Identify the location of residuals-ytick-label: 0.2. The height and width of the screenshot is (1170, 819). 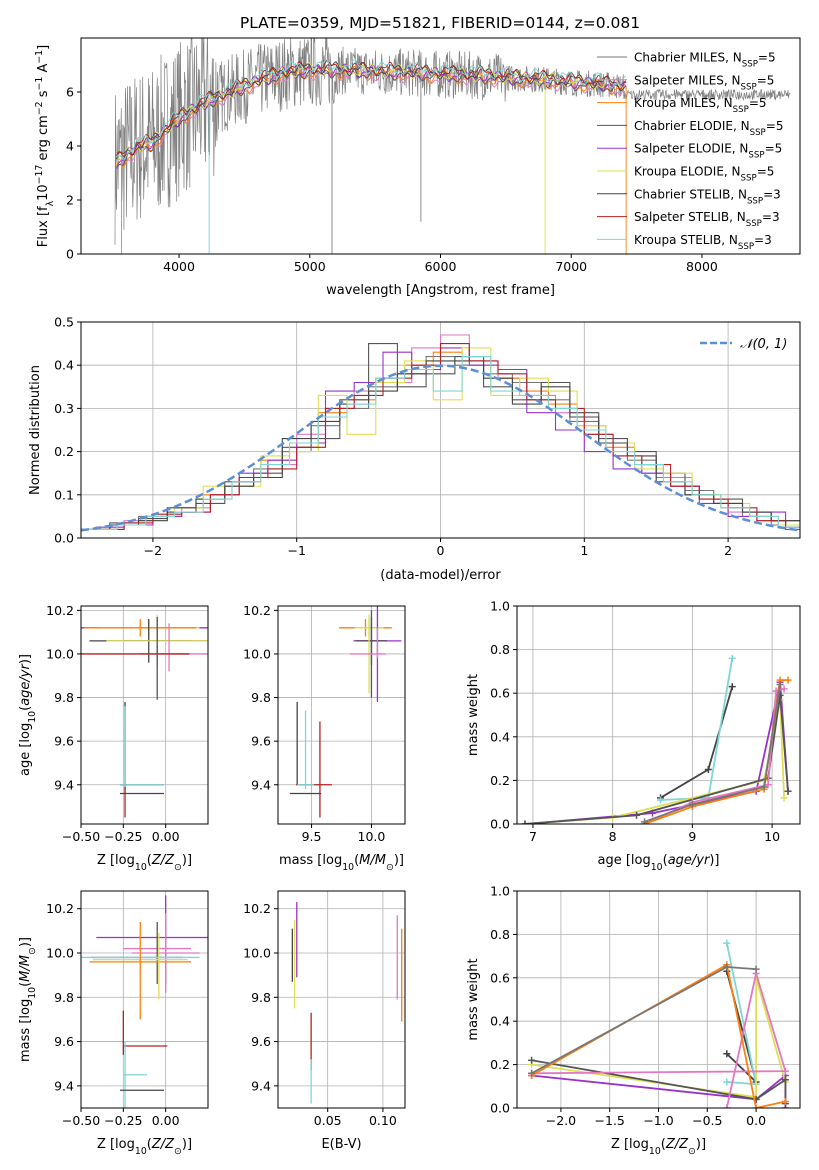
(64, 451).